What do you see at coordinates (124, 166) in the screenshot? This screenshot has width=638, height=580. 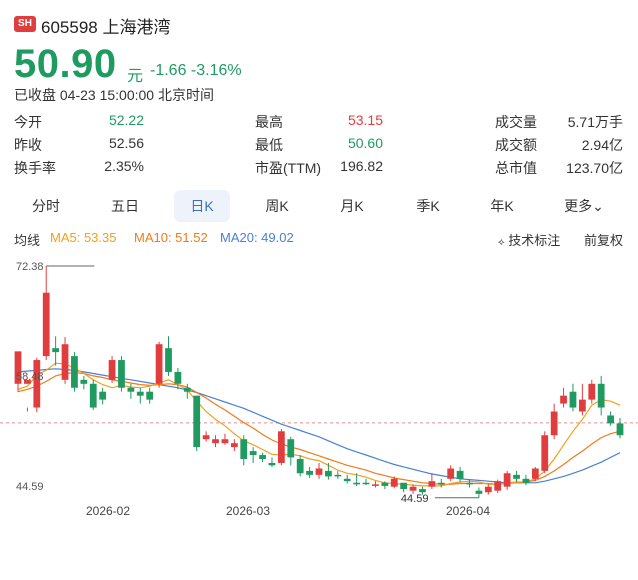 I see `quote-value: 2.35%` at bounding box center [124, 166].